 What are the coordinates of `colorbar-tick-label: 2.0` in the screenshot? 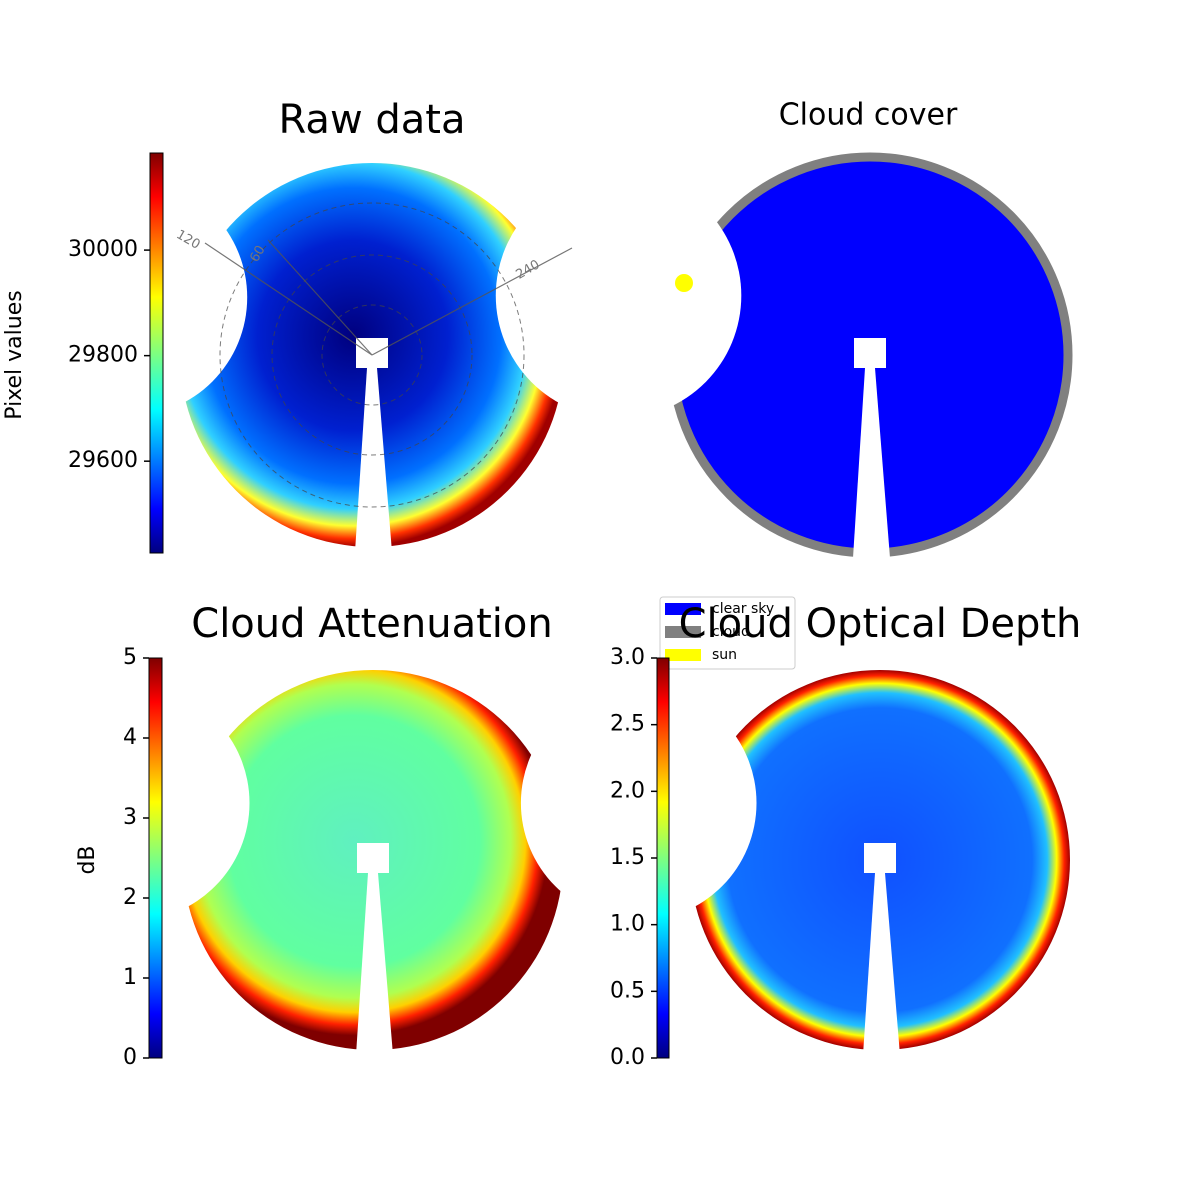 It's located at (627, 790).